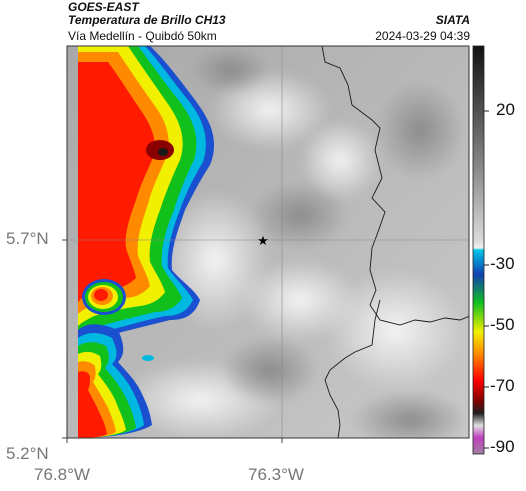  Describe the element at coordinates (452, 20) in the screenshot. I see `agency-label: SIATA` at that location.